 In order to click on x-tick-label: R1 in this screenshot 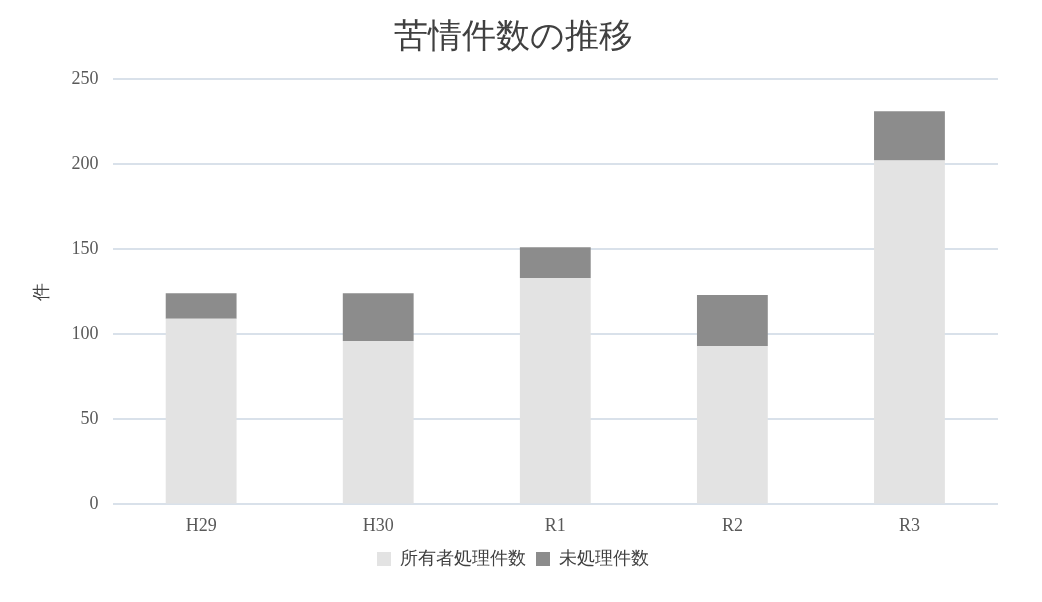, I will do `click(555, 524)`.